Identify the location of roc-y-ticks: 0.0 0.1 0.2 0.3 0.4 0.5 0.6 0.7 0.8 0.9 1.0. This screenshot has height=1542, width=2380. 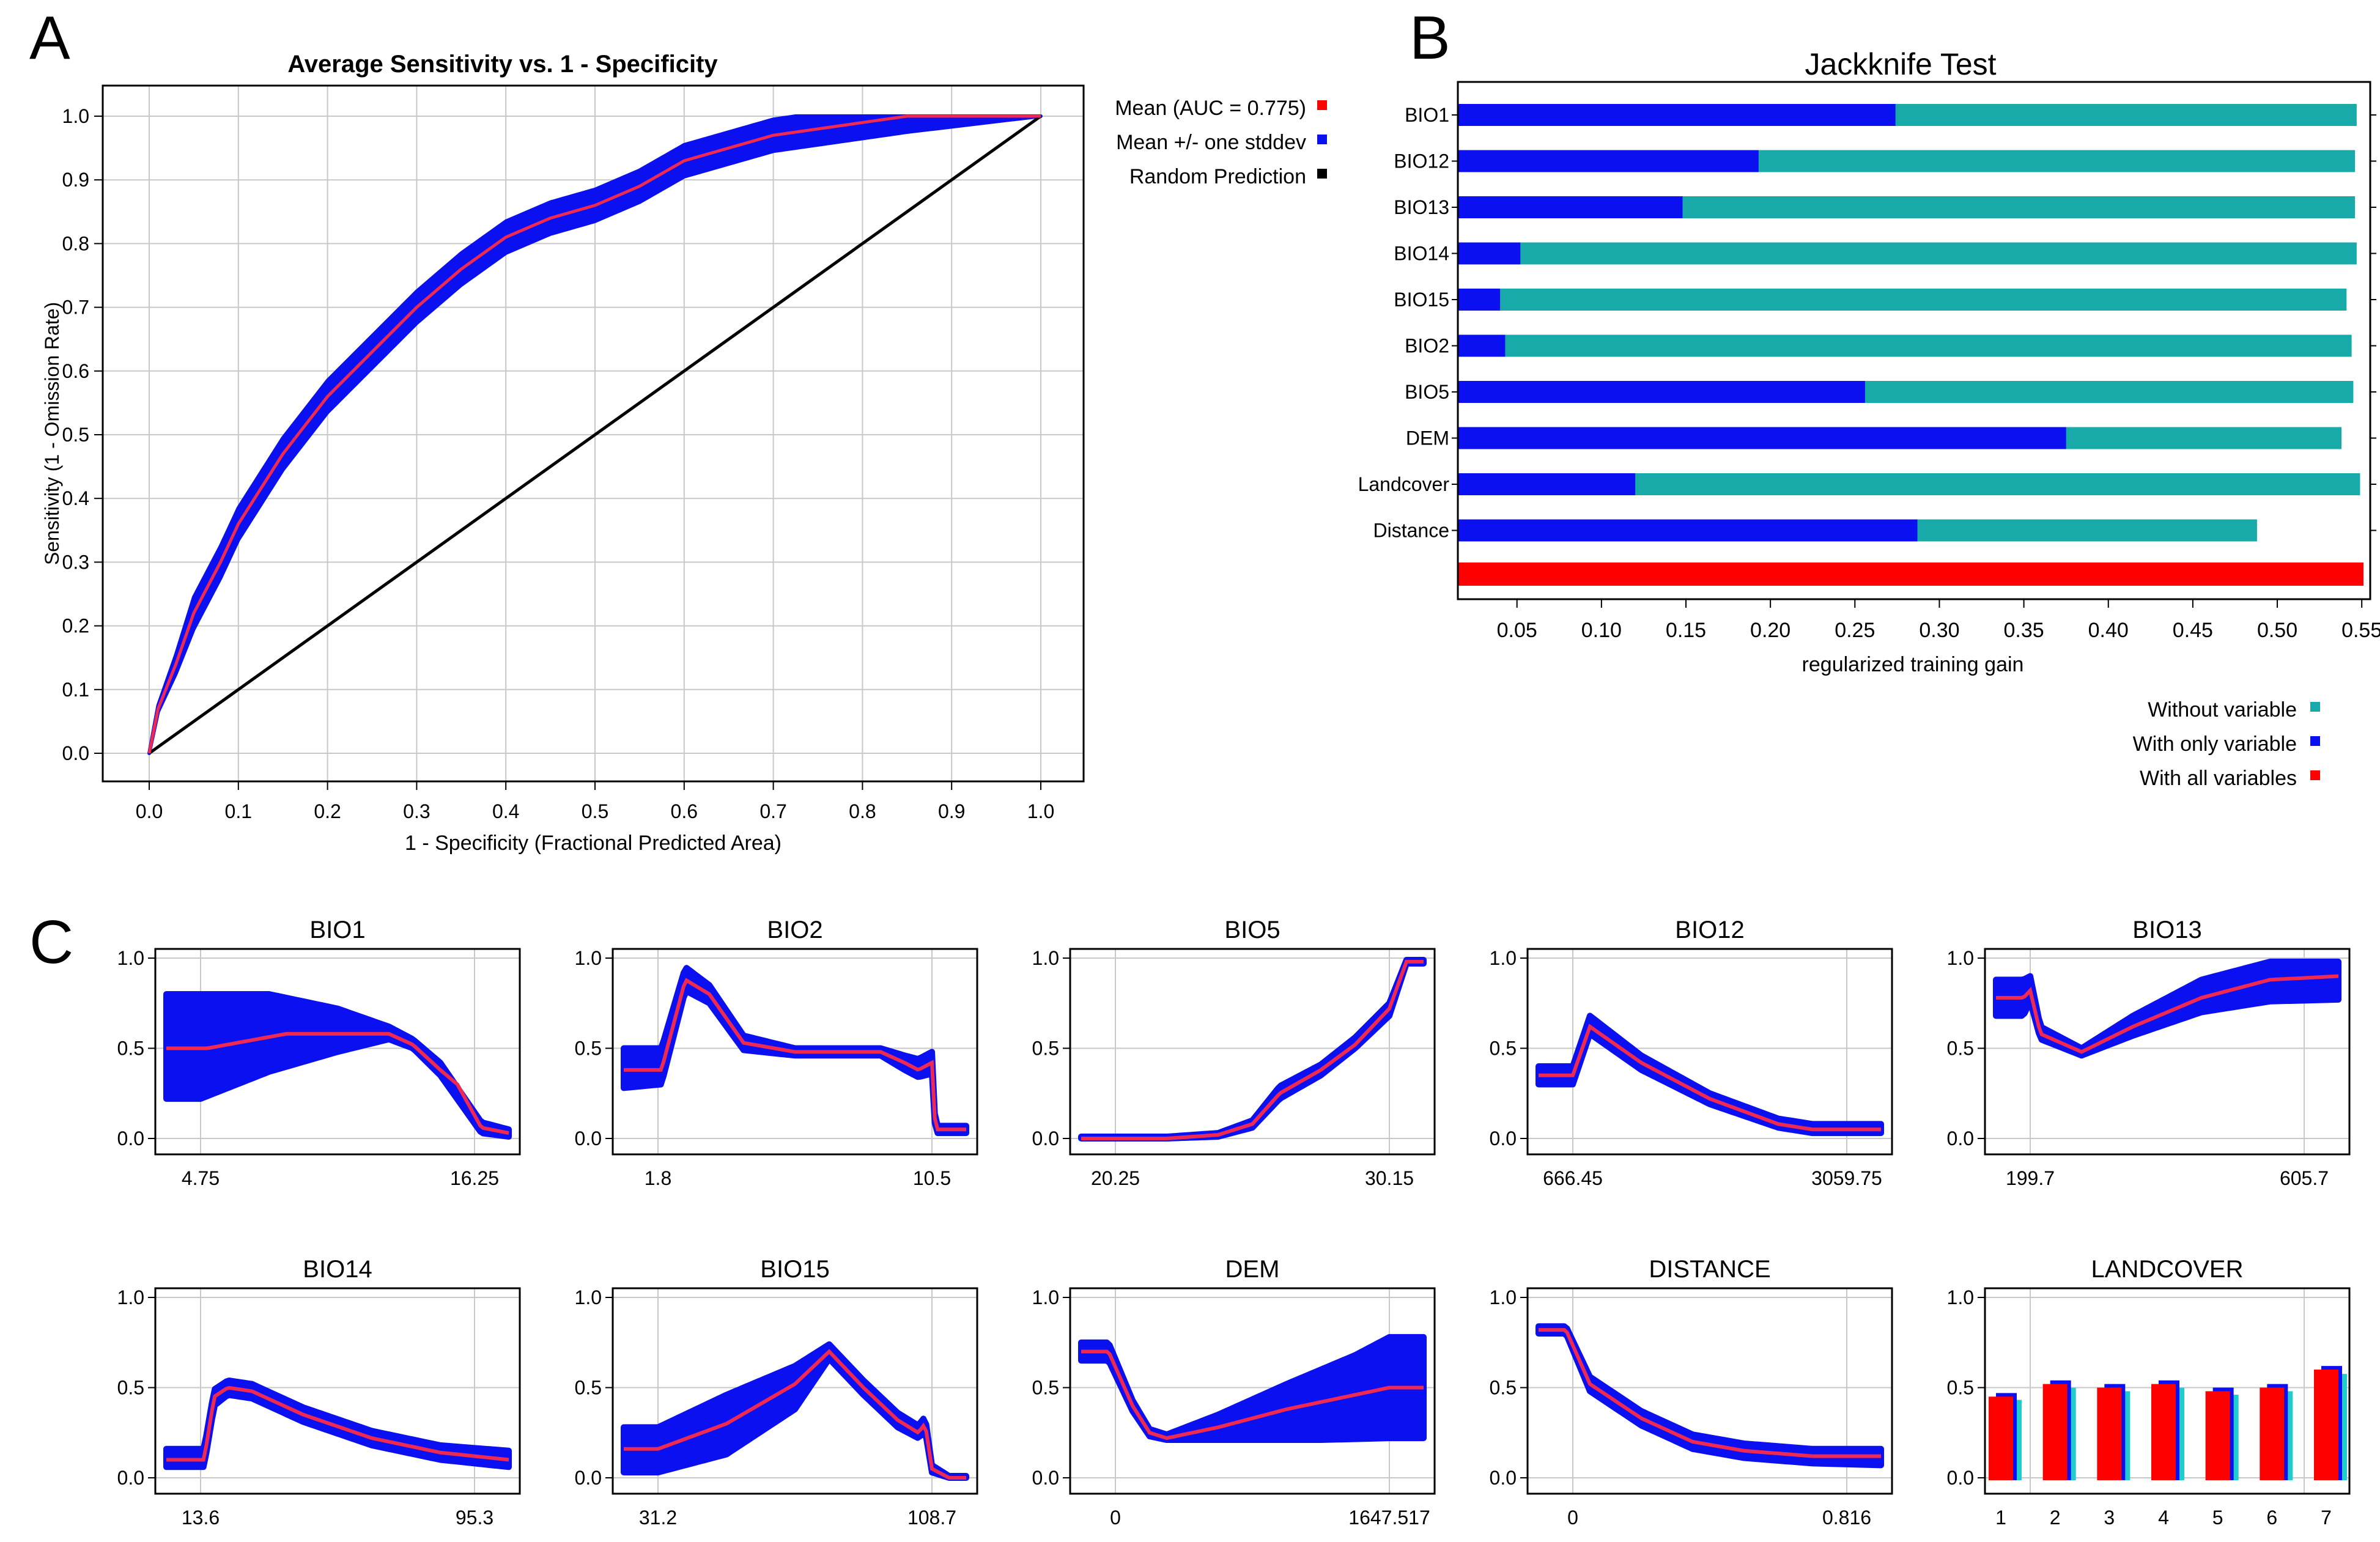
(82, 434).